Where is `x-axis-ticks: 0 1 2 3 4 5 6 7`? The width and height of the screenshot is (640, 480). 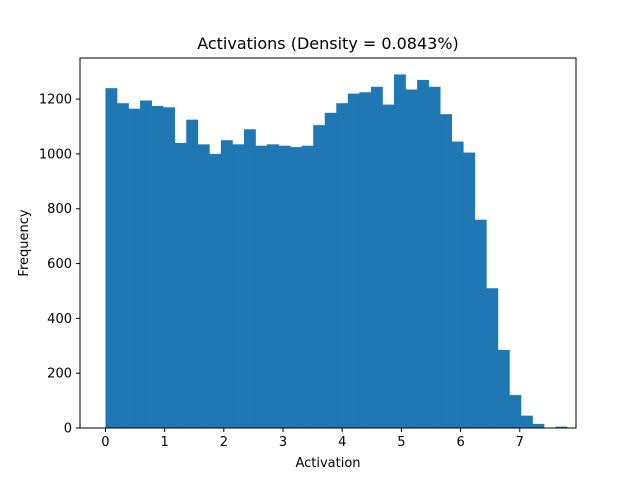 x-axis-ticks: 0 1 2 3 4 5 6 7 is located at coordinates (312, 439).